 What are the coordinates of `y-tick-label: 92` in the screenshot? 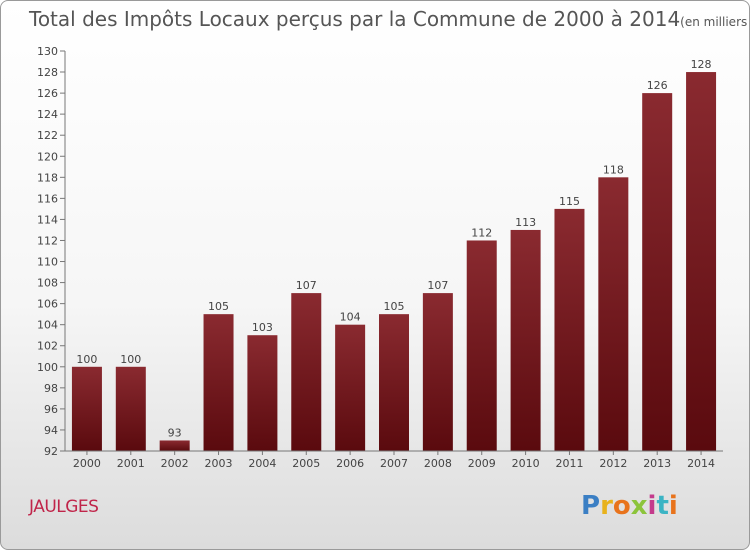 It's located at (51, 451).